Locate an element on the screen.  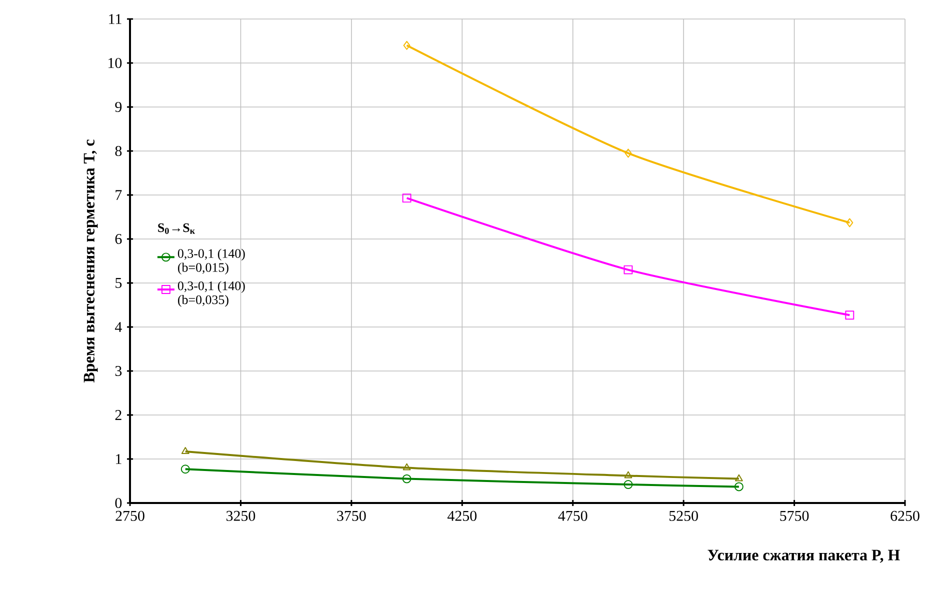
x-axis-title: Усилие сжатия пакета P, Н is located at coordinates (804, 556).